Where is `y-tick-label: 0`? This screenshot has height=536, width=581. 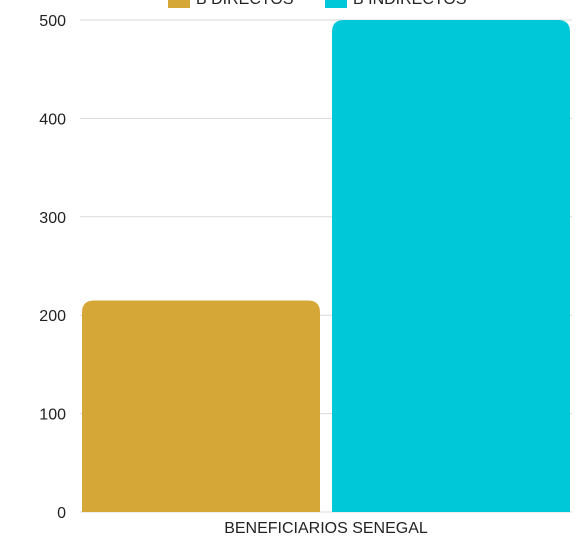 y-tick-label: 0 is located at coordinates (61, 513).